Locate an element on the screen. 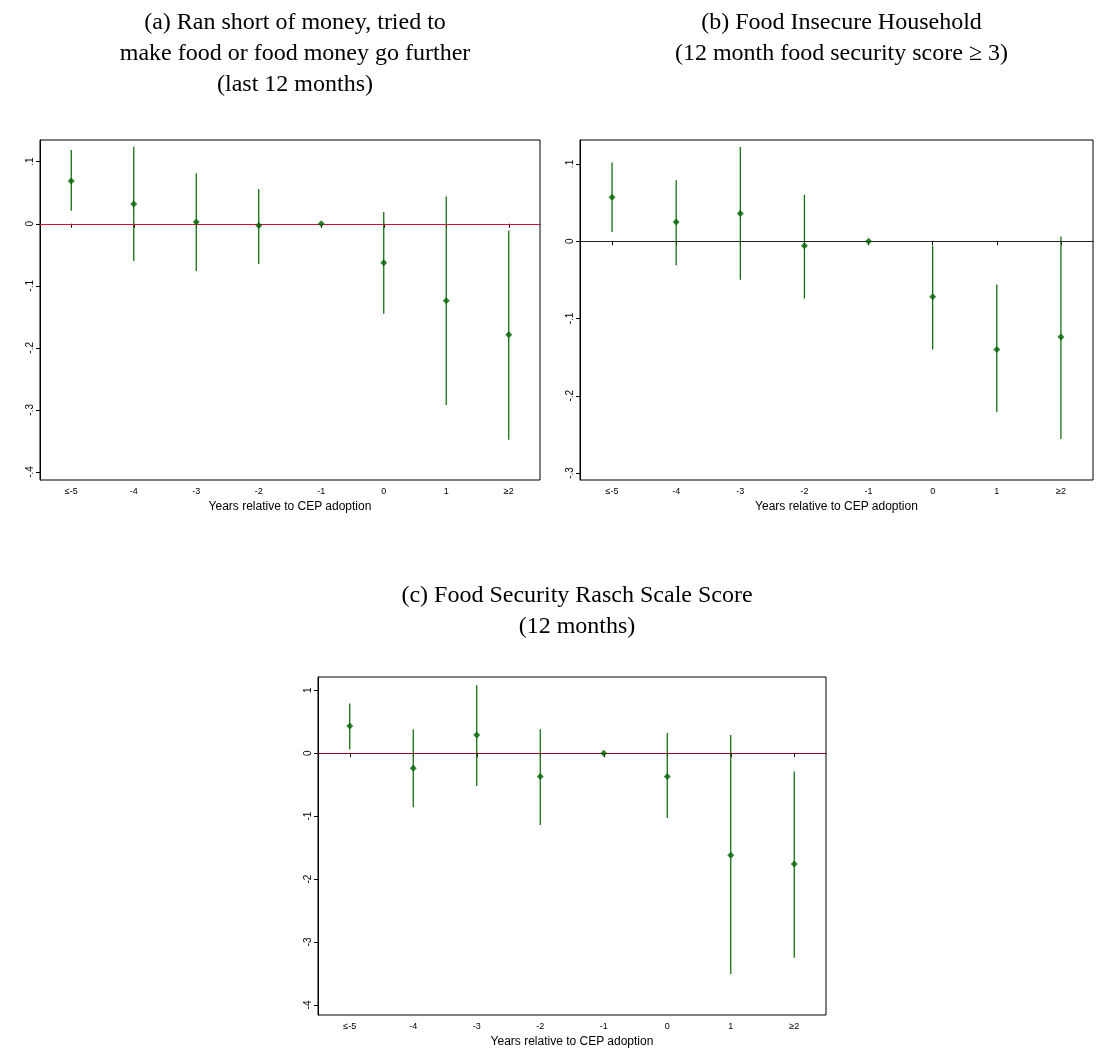 Image resolution: width=1106 pixels, height=1057 pixels. y-tick-label: -2 is located at coordinates (307, 879).